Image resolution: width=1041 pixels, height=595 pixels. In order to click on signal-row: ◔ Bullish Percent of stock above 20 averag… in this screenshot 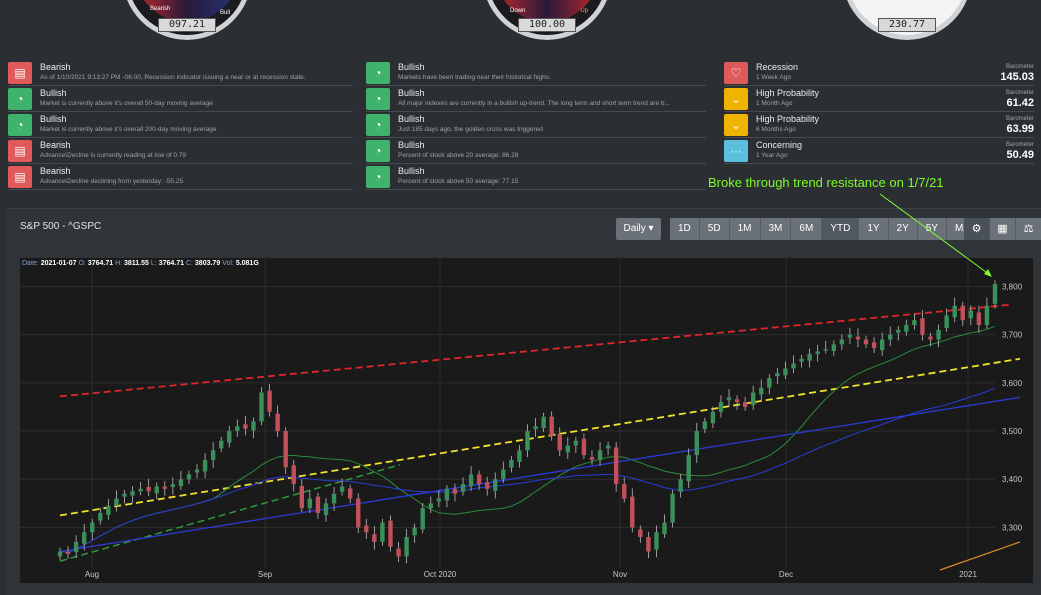, I will do `click(536, 152)`.